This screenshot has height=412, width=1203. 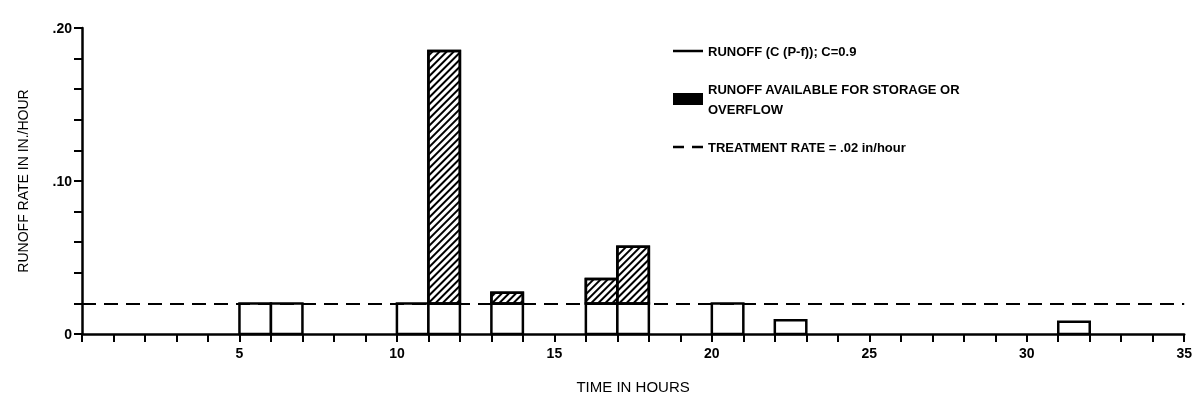 What do you see at coordinates (239, 353) in the screenshot?
I see `x-tick-label: 5` at bounding box center [239, 353].